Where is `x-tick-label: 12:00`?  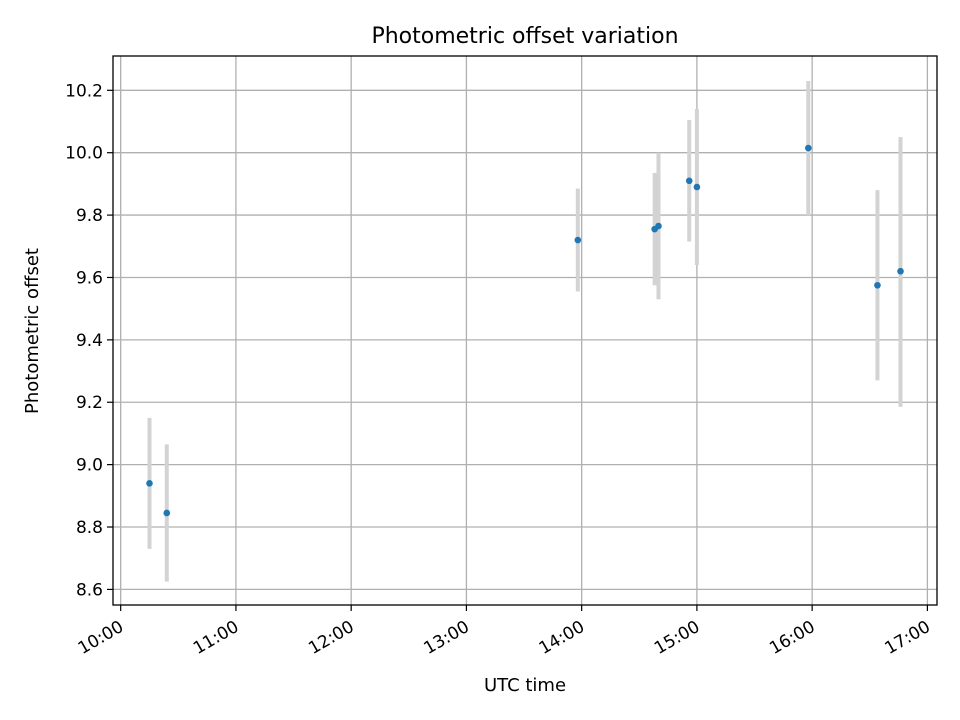
x-tick-label: 12:00 is located at coordinates (331, 638).